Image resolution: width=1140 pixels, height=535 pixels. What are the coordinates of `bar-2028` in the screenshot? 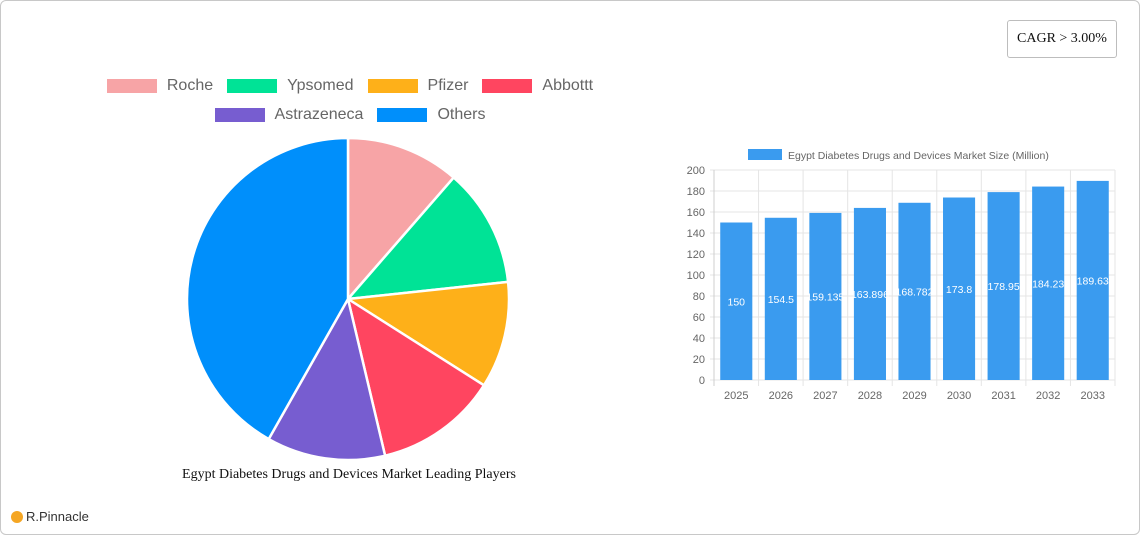 It's located at (869, 293).